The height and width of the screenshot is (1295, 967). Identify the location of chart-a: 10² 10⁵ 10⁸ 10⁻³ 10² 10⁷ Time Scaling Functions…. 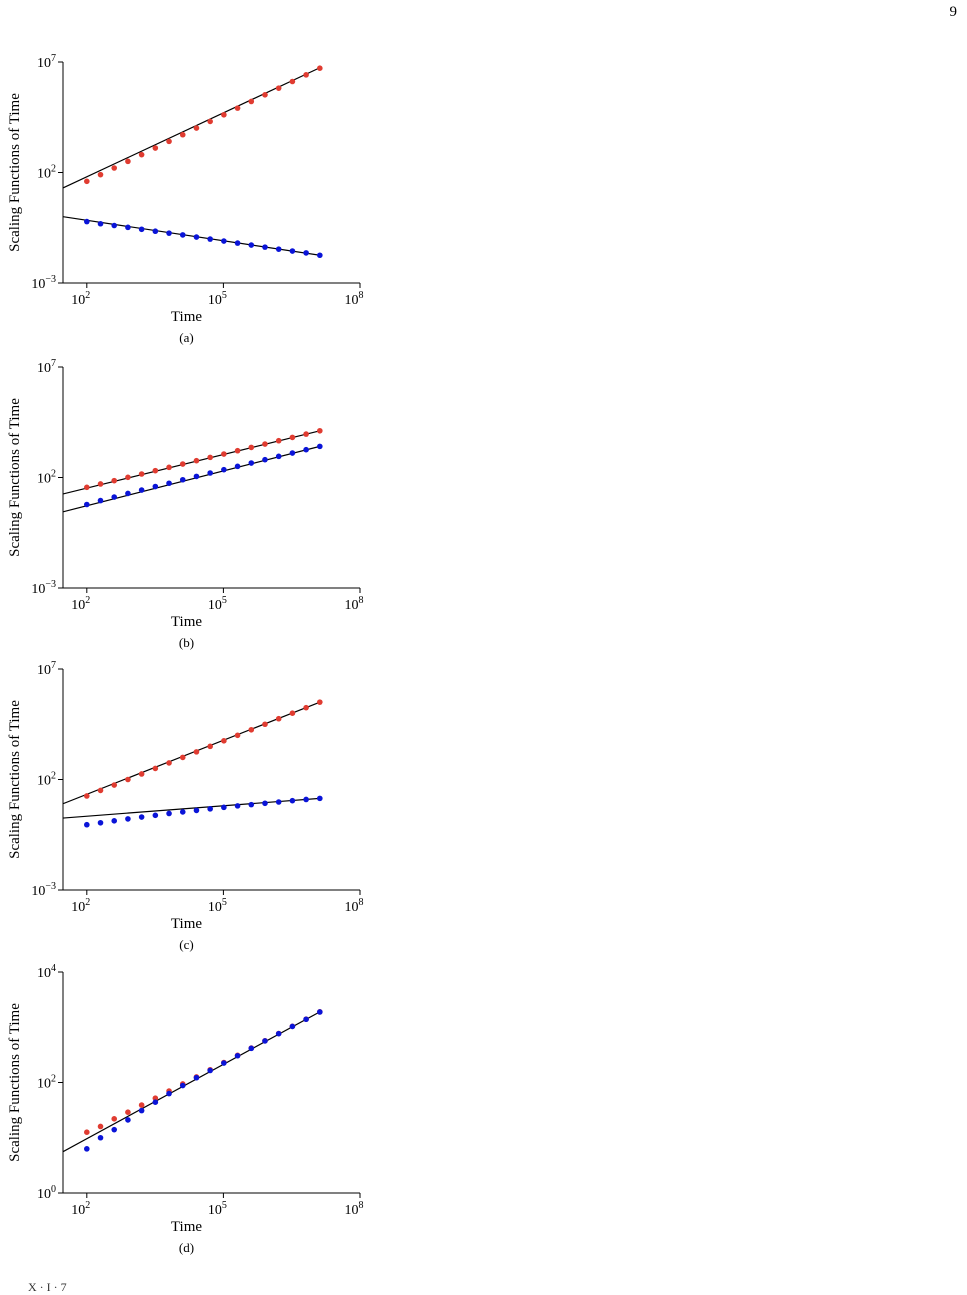
(185, 199).